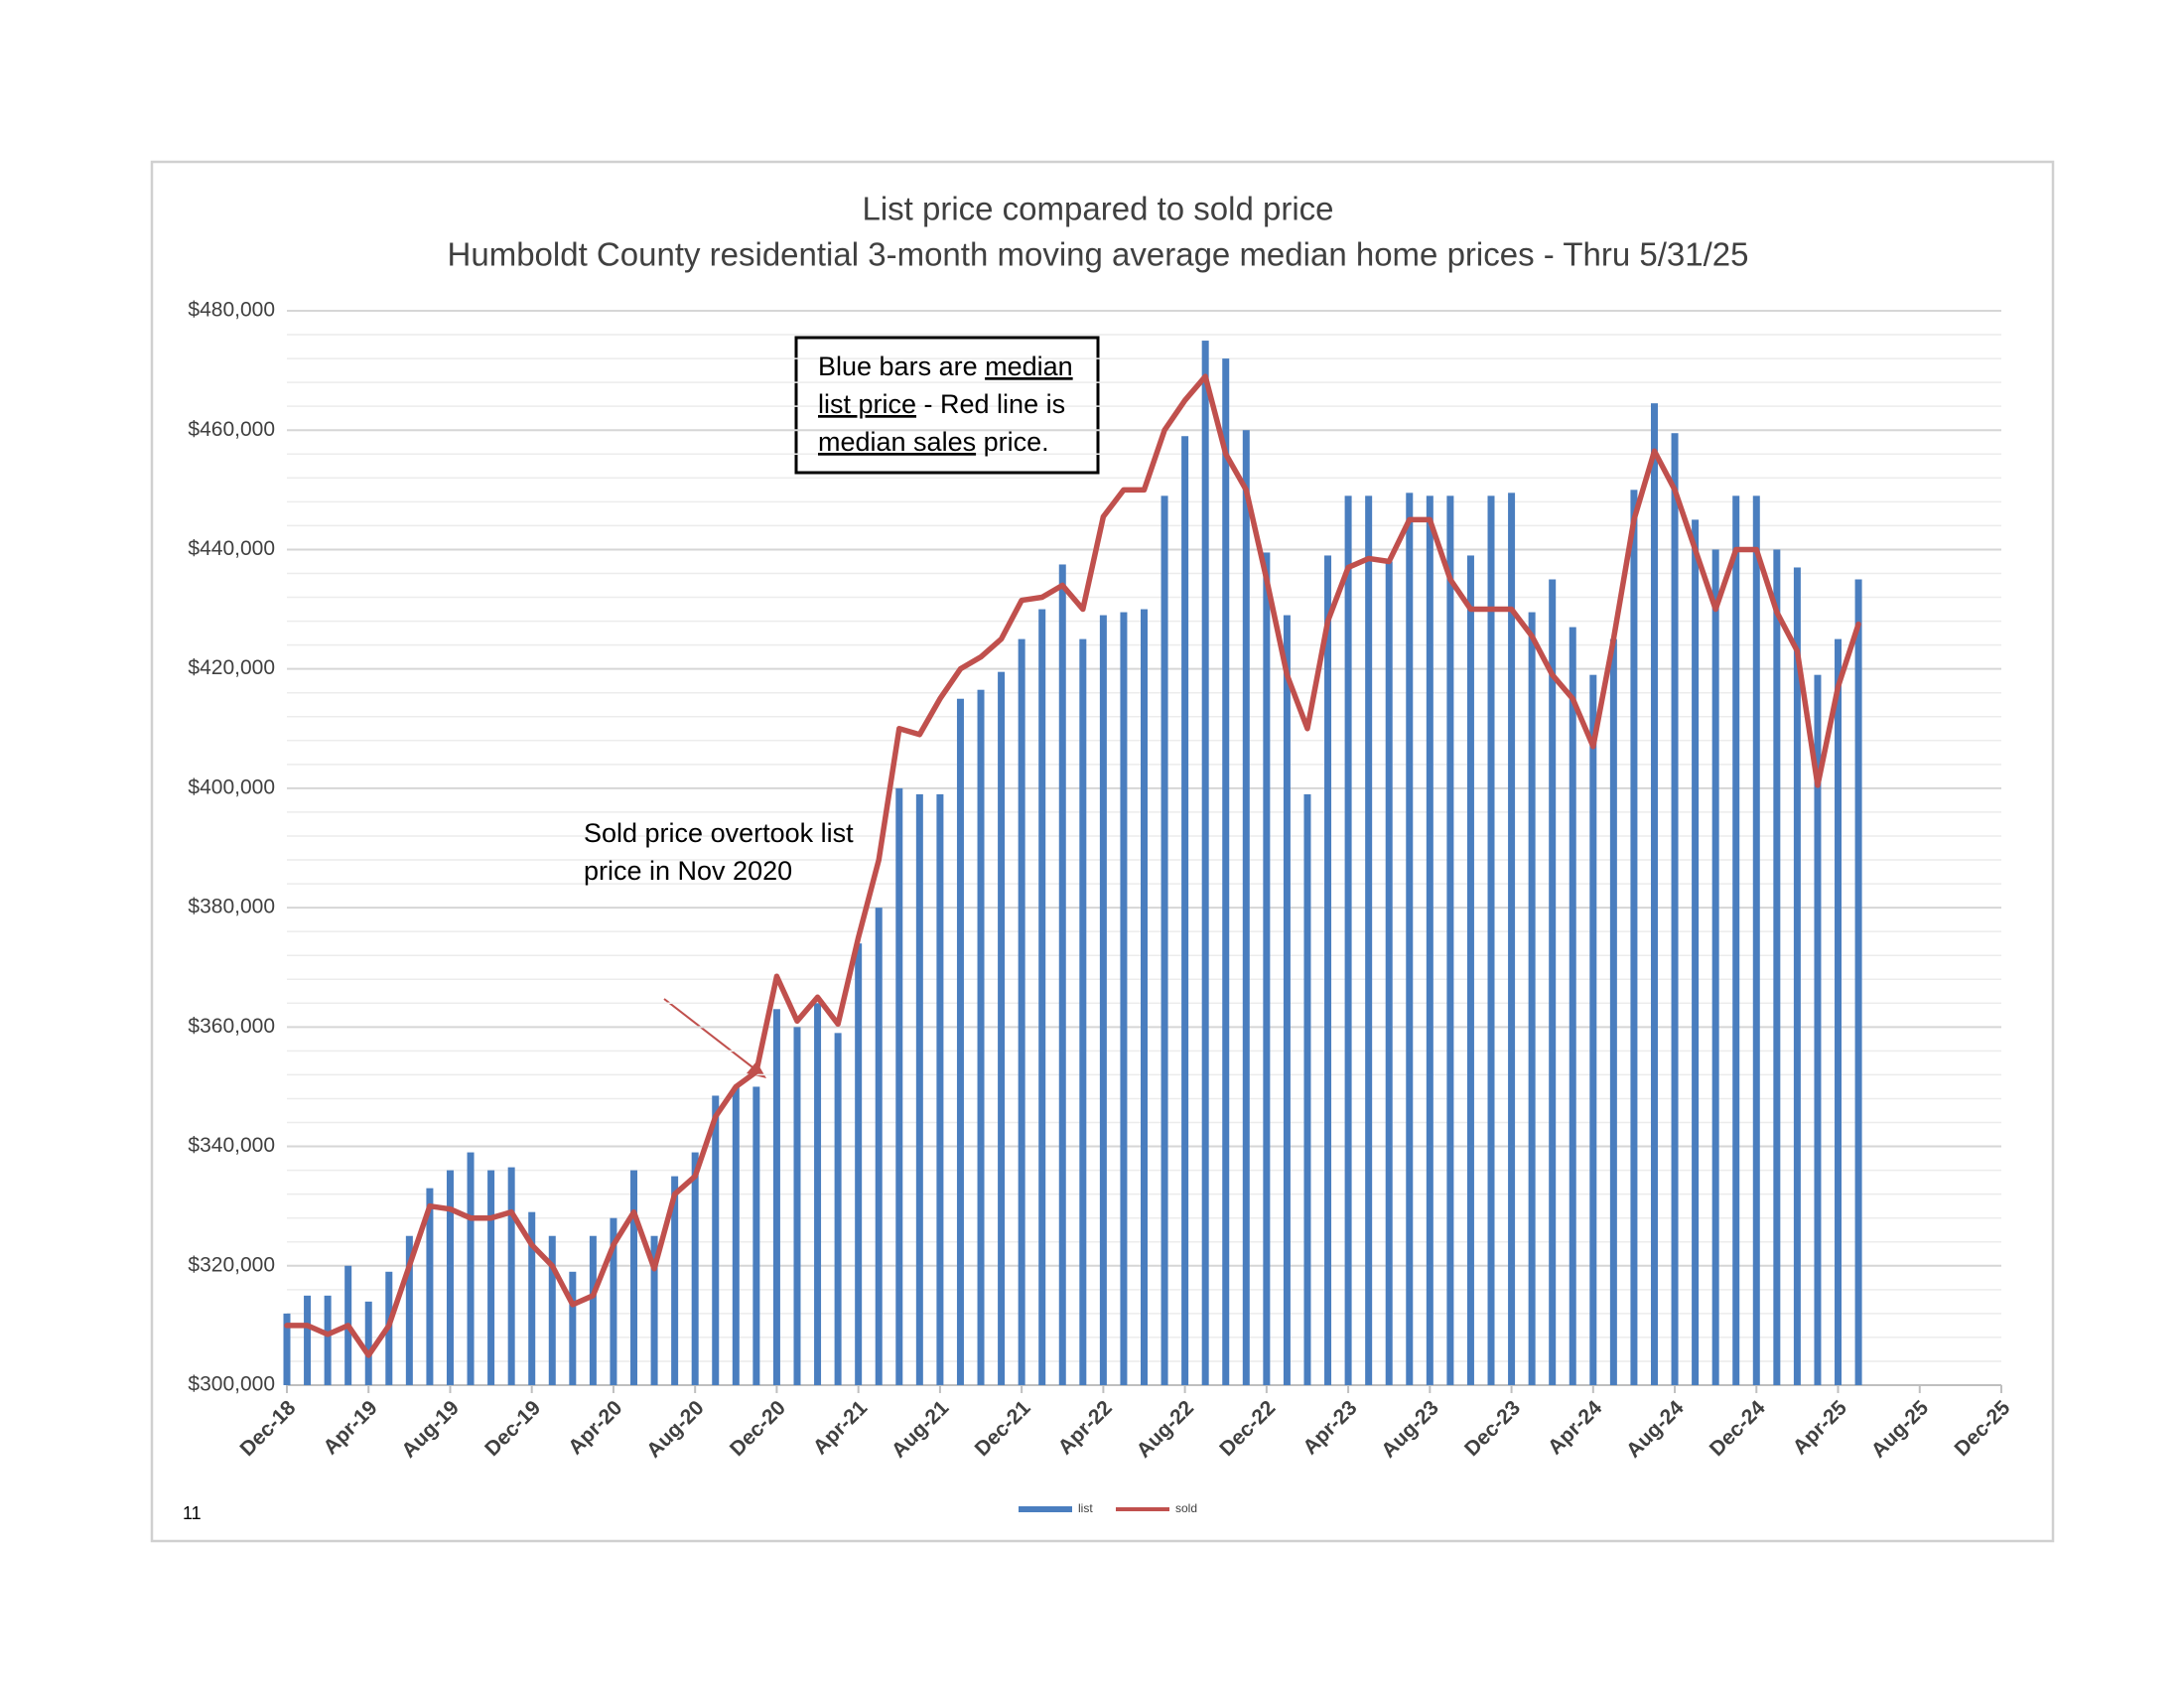  I want to click on annotation-segment: median, so click(1029, 366).